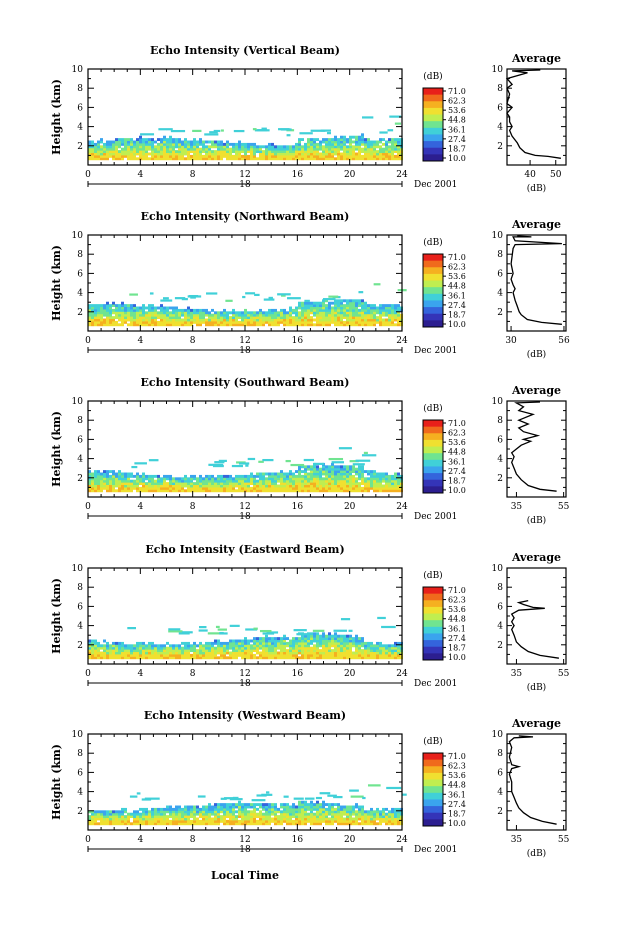 This screenshot has width=619, height=929. What do you see at coordinates (433, 124) in the screenshot?
I see `colorbar-frame` at bounding box center [433, 124].